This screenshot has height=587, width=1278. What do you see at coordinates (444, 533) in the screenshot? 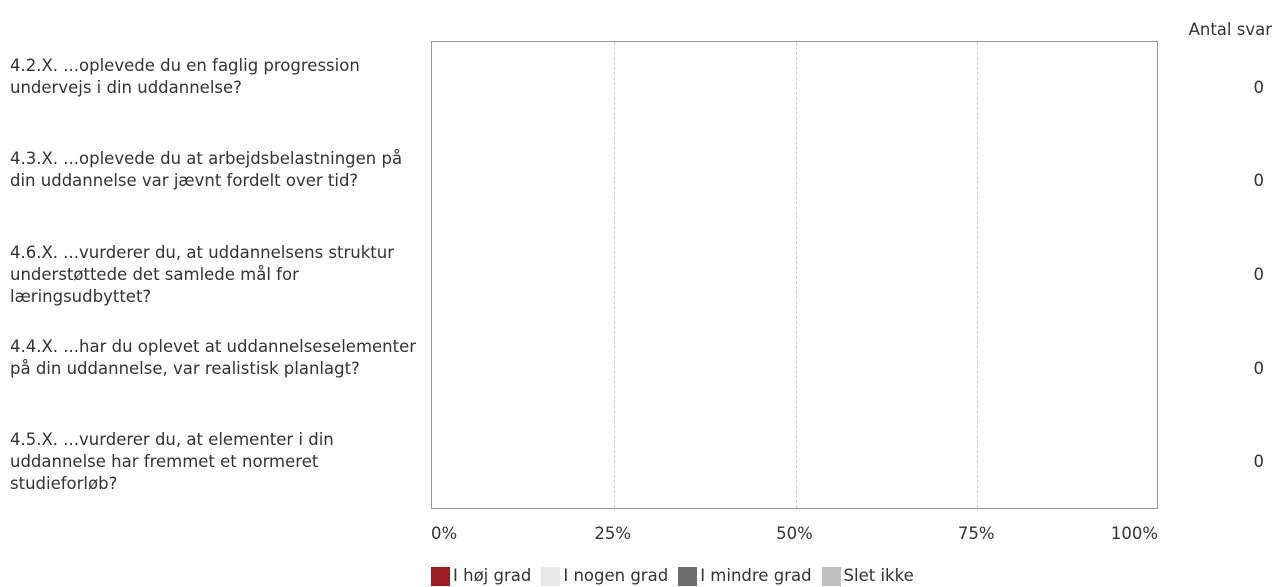
I see `x-tick-label: 0%` at bounding box center [444, 533].